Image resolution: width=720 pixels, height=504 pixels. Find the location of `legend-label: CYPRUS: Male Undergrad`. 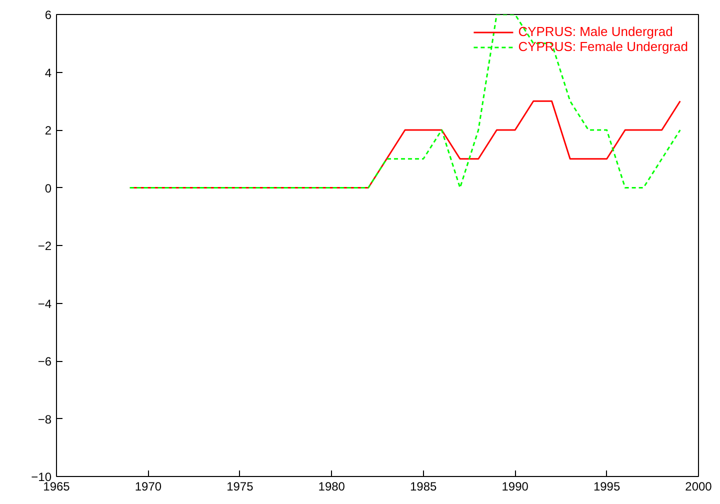

legend-label: CYPRUS: Male Undergrad is located at coordinates (595, 31).